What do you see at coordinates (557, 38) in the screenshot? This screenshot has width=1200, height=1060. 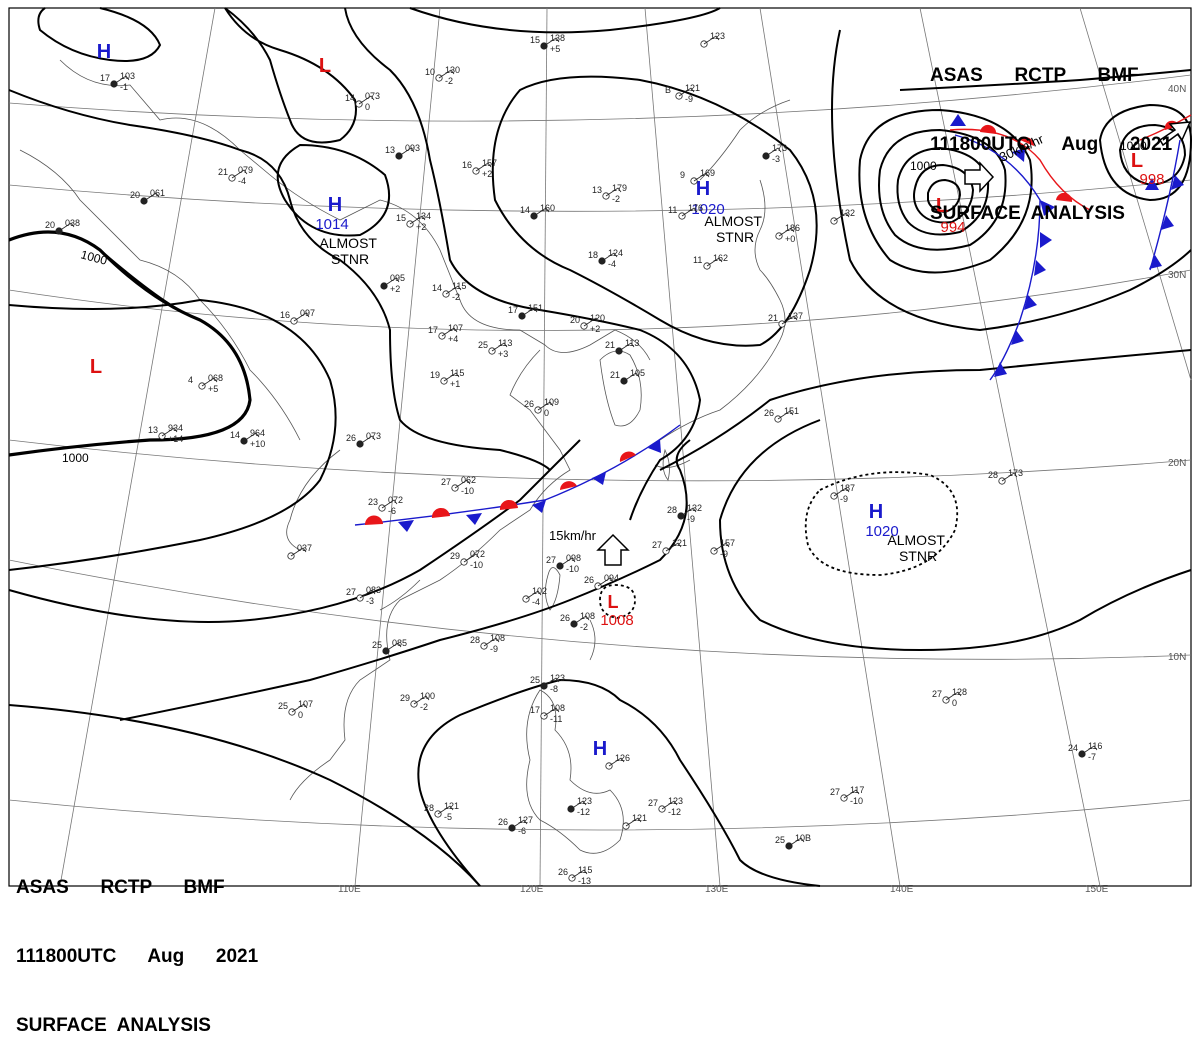 I see `station-pressure: 138` at bounding box center [557, 38].